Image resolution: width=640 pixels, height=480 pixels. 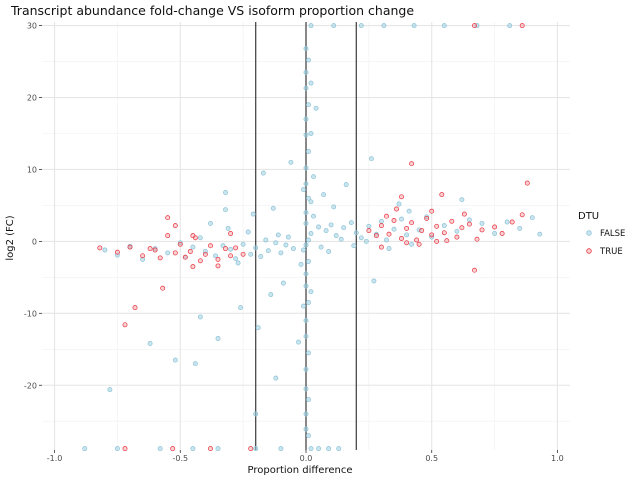 What do you see at coordinates (55, 458) in the screenshot?
I see `x-tick-label: -1.0` at bounding box center [55, 458].